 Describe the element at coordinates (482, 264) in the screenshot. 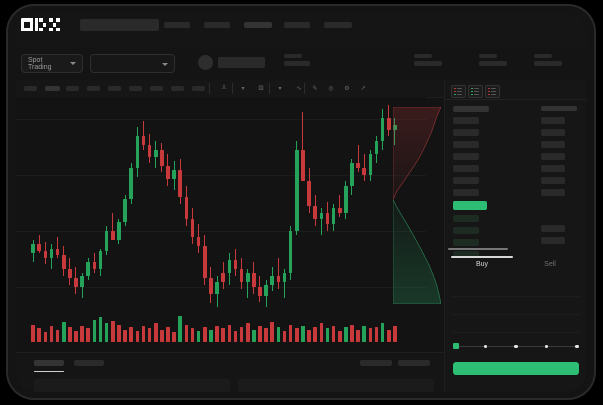

I see `tab-buy: Buy` at that location.